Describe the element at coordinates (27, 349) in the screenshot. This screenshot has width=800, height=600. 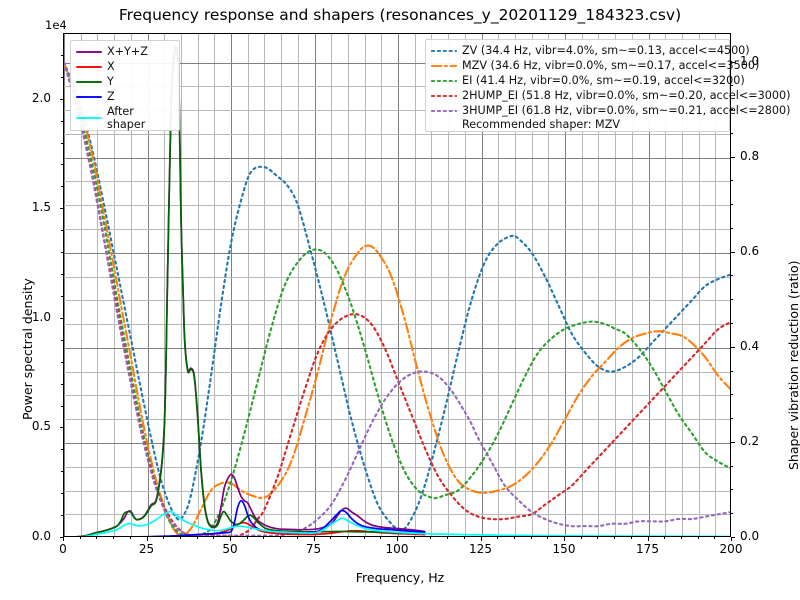
I see `y-axis-label-left: Power spectral density` at that location.